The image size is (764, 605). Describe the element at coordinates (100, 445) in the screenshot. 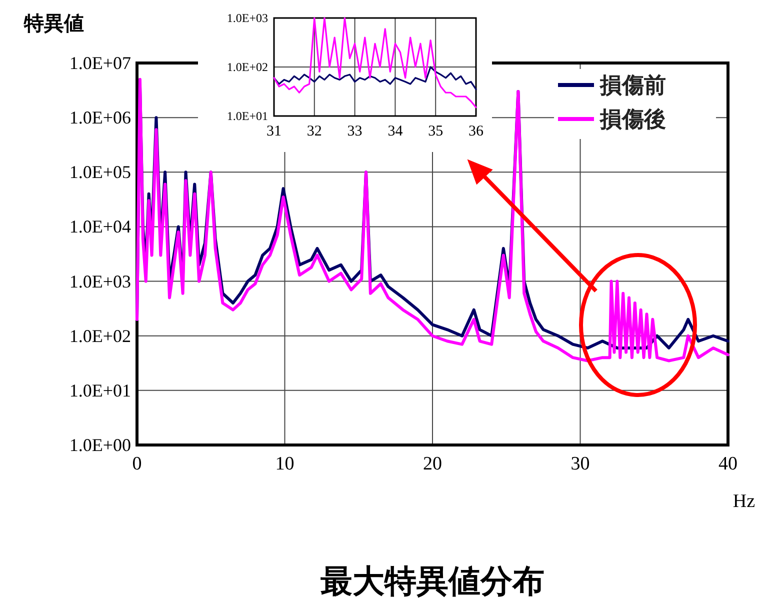

I see `y-tick-label: 1.0E+00` at that location.